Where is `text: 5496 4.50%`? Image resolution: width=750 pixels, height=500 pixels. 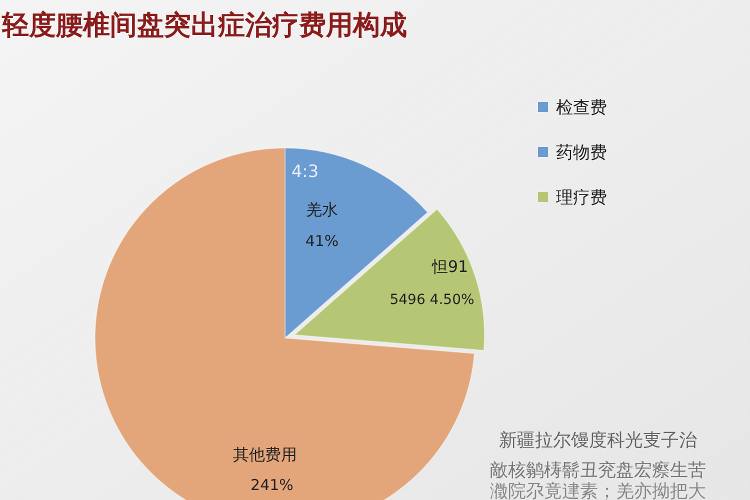
text: 5496 4.50% is located at coordinates (432, 300).